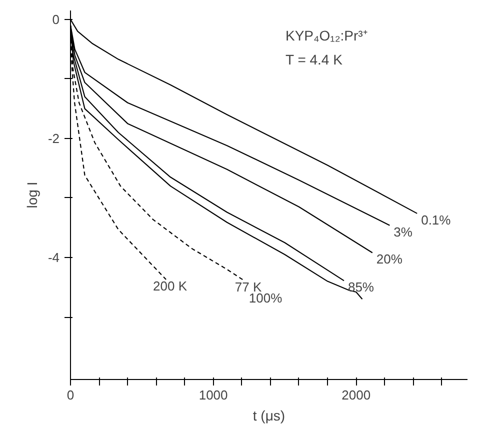  I want to click on series-label: 3%, so click(403, 232).